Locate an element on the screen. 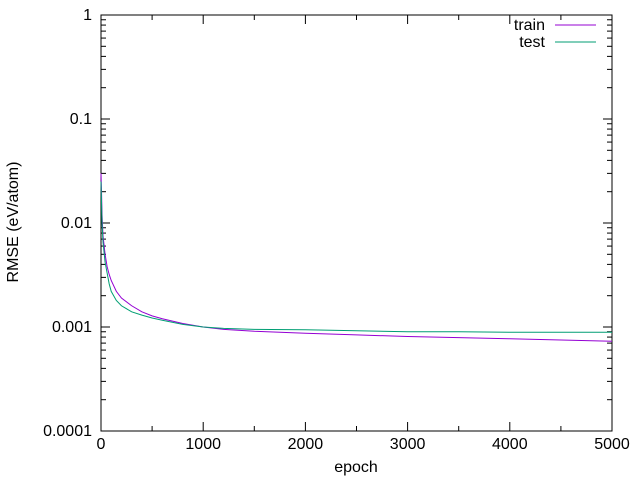 Image resolution: width=640 pixels, height=480 pixels. y-tick-label: 0.001 is located at coordinates (72, 327).